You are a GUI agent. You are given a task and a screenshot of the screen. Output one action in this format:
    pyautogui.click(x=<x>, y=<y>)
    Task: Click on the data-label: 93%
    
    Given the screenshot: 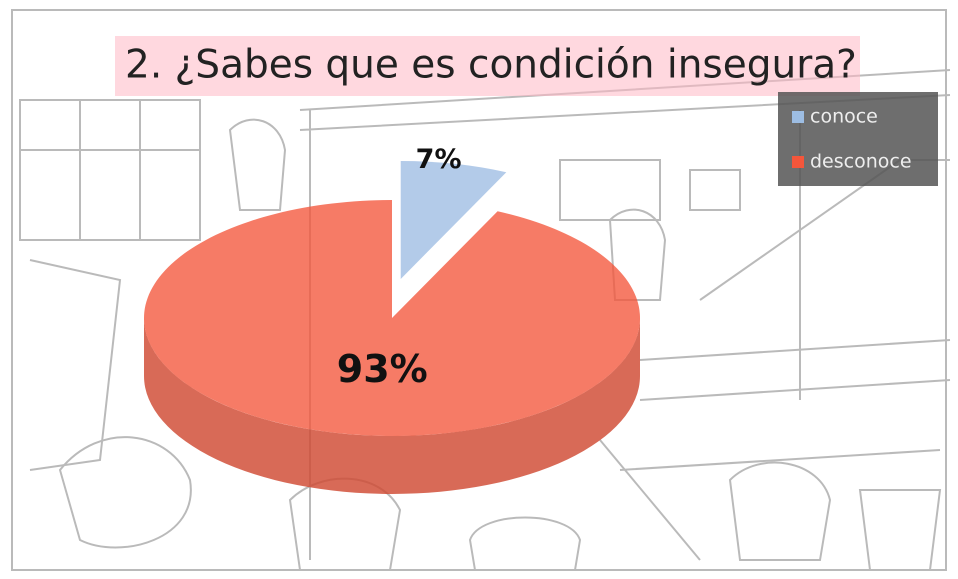 What is the action you would take?
    pyautogui.click(x=382, y=369)
    